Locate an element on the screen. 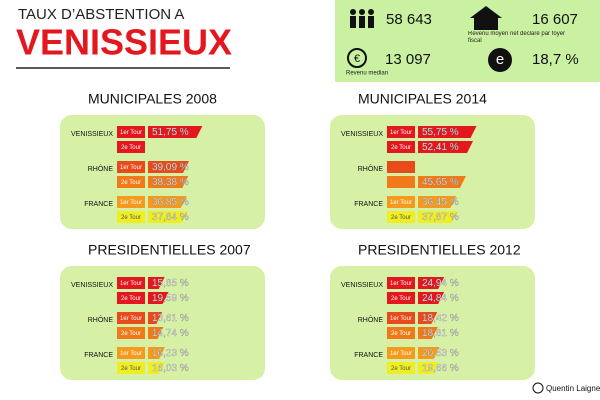 The image size is (600, 400). value-label: 15,85 % is located at coordinates (170, 283).